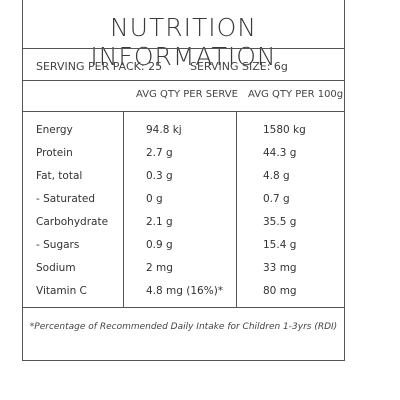  What do you see at coordinates (183, 48) in the screenshot?
I see `divider-title` at bounding box center [183, 48].